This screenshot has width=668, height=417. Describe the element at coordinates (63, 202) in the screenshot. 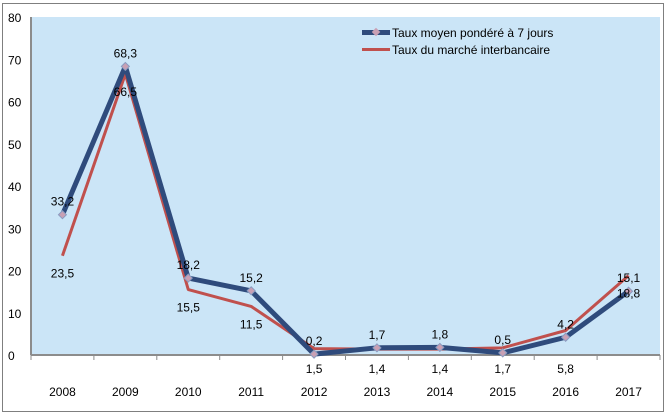

I see `data-label-blue: 33,2` at that location.